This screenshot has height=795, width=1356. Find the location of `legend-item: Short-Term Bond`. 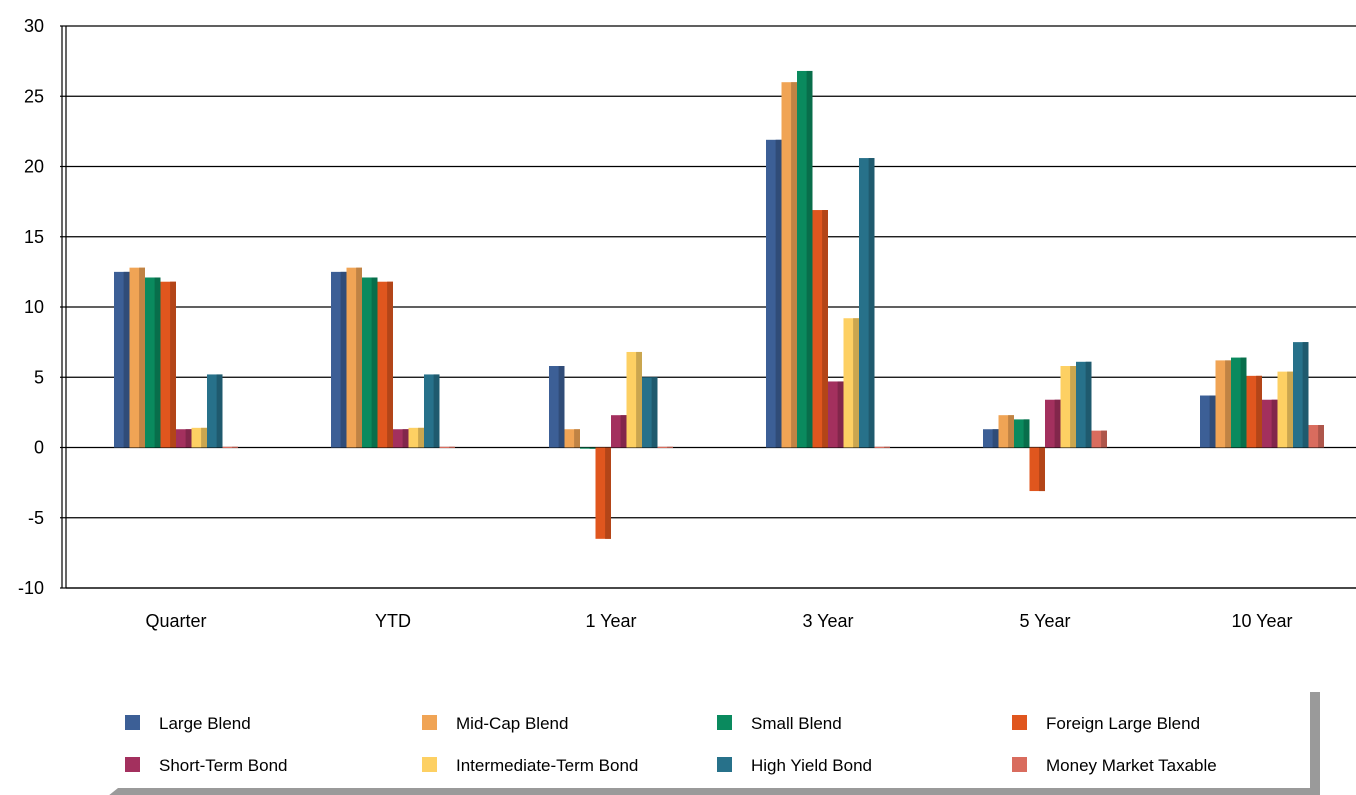

legend-item: Short-Term Bond is located at coordinates (206, 765).